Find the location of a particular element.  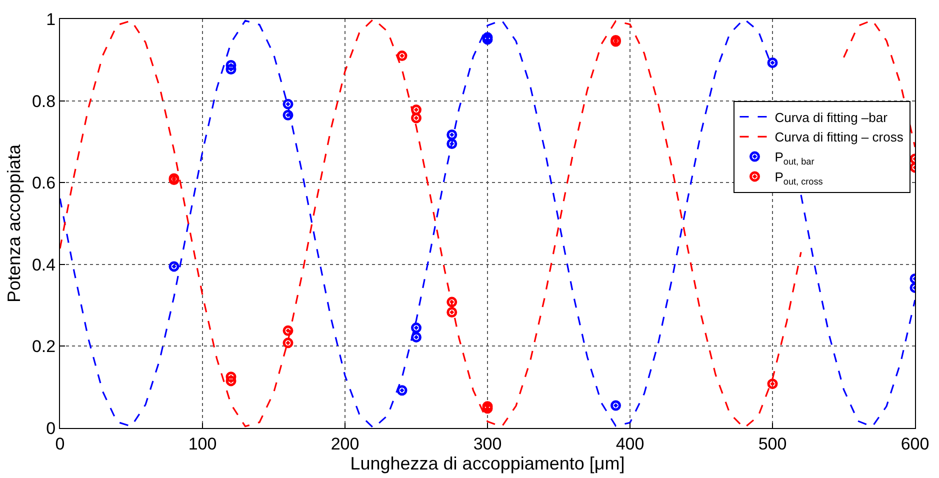

y-tick-label: 0.4 is located at coordinates (44, 264).